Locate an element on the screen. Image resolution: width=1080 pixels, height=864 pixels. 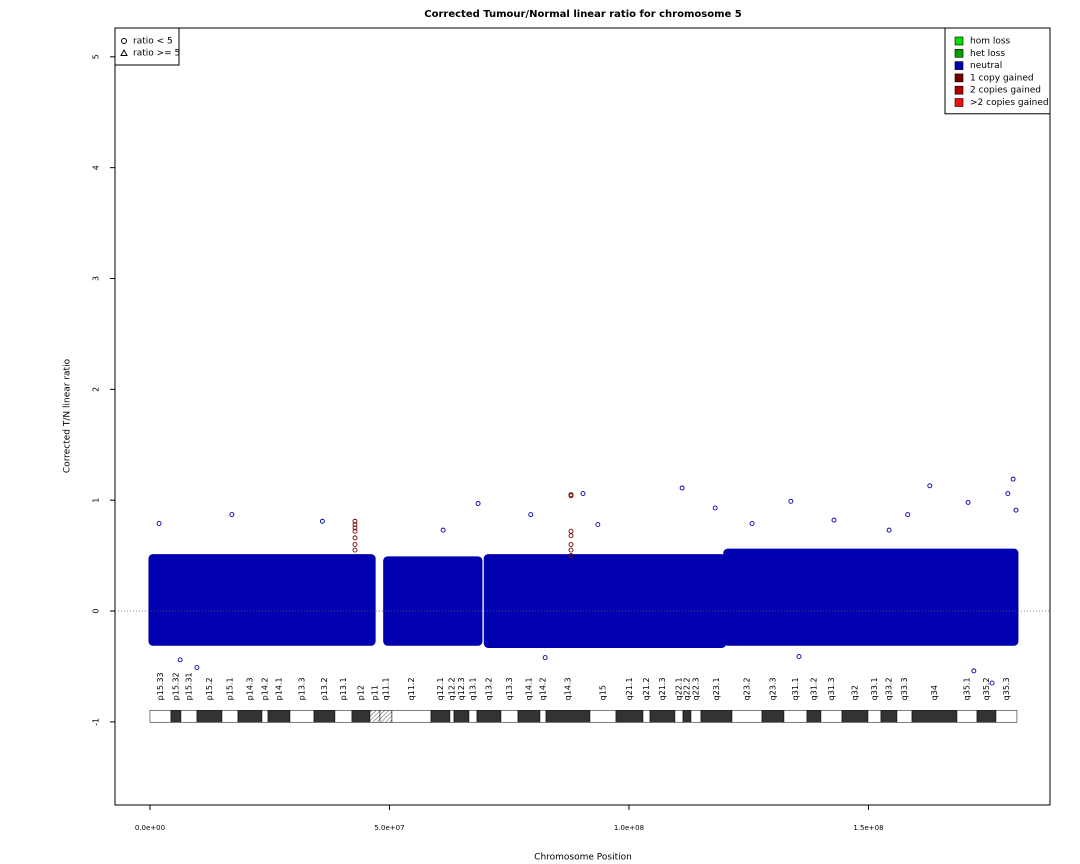
band-label: p15.32 is located at coordinates (175, 686).